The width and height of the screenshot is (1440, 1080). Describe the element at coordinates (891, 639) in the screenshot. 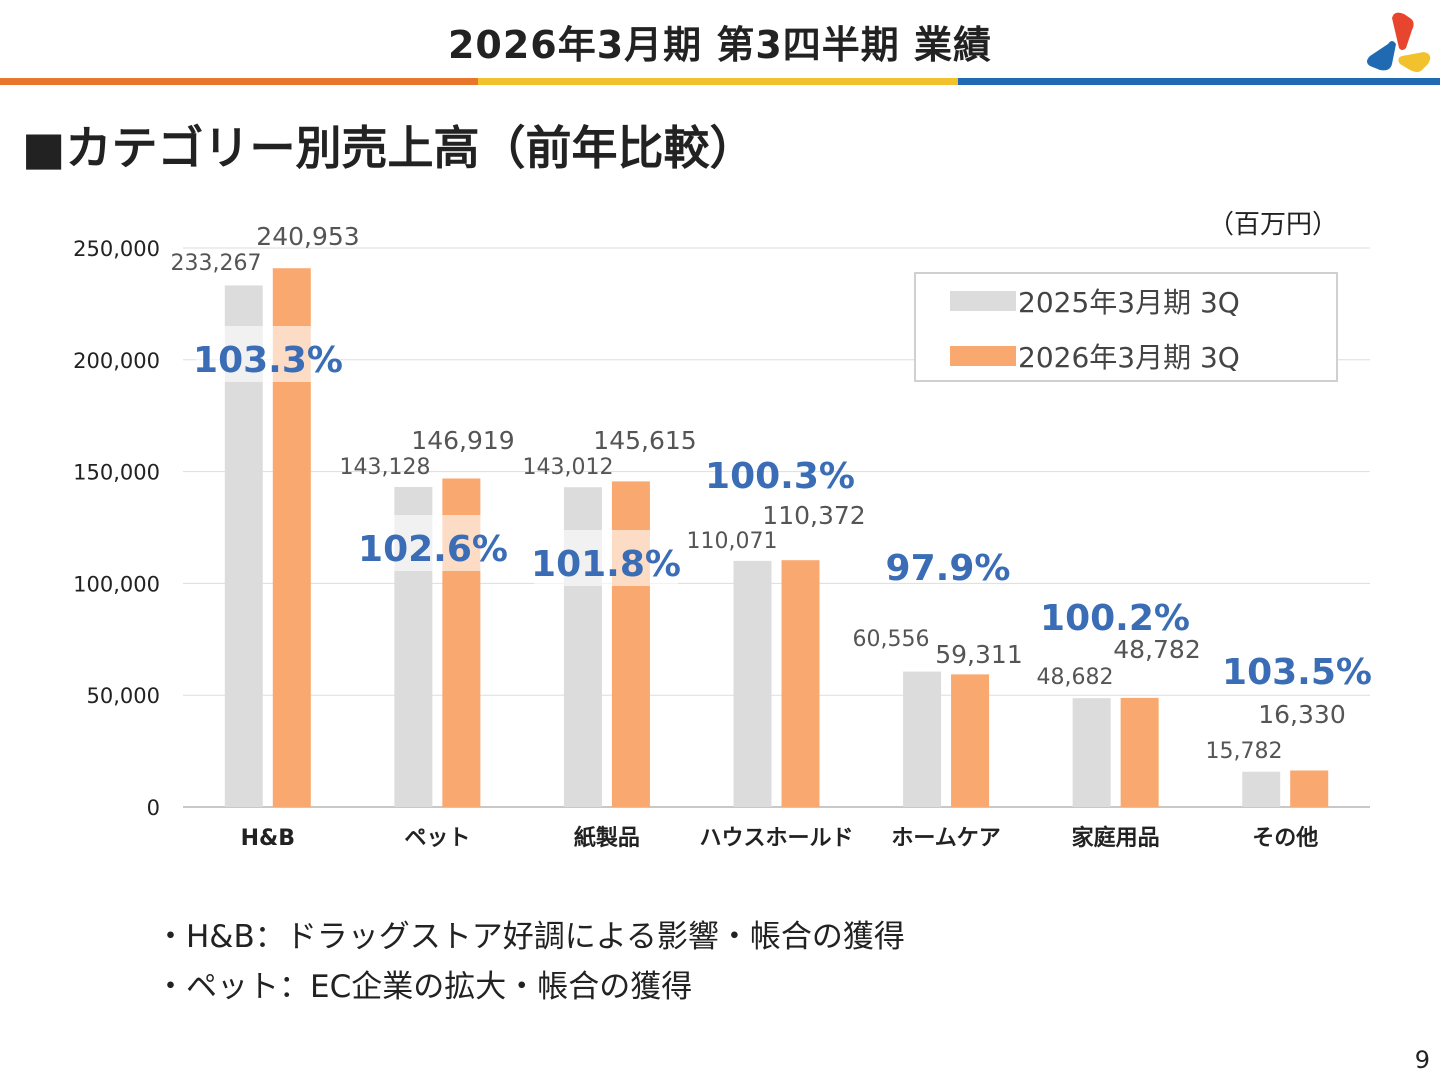

I see `data-label: 60,556` at that location.